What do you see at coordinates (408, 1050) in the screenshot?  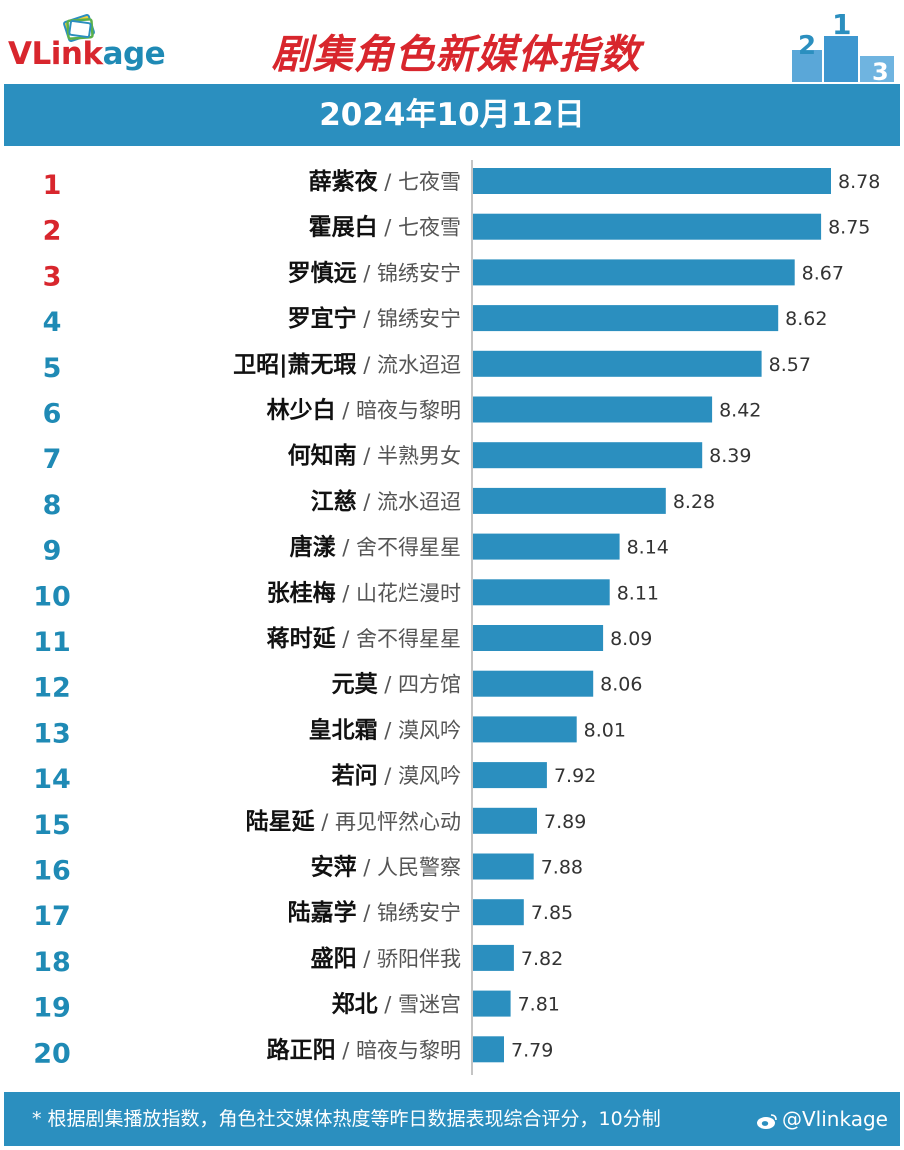 I see `drama-name-20: 暗夜与黎明` at bounding box center [408, 1050].